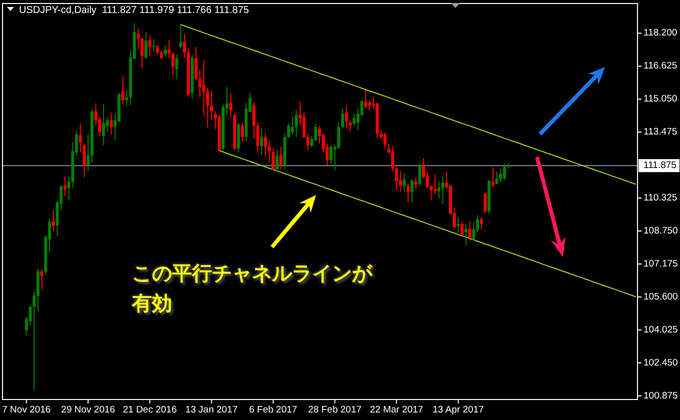  I want to click on y-tick-label: 105.600, so click(661, 296).